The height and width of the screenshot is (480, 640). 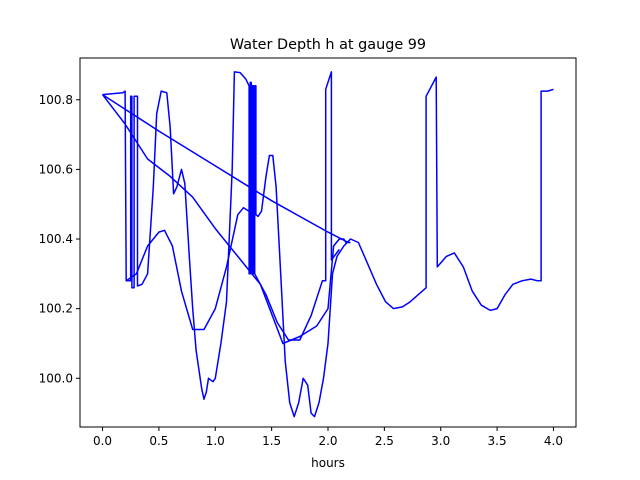 What do you see at coordinates (328, 45) in the screenshot?
I see `chart-title: Water Depth h at gauge 99` at bounding box center [328, 45].